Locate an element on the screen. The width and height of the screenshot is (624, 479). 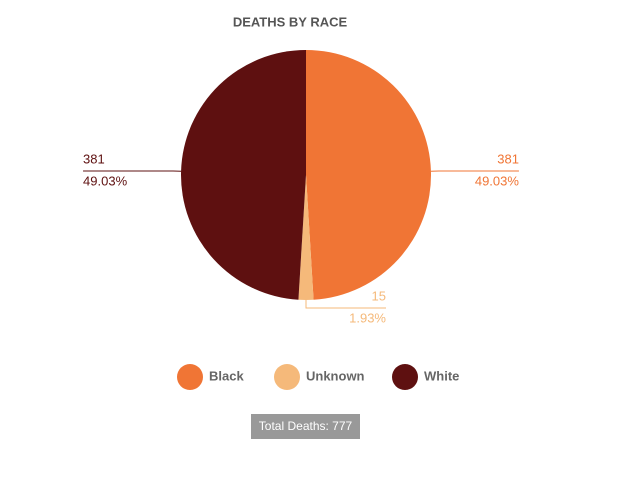
legend-label: Black is located at coordinates (226, 375).